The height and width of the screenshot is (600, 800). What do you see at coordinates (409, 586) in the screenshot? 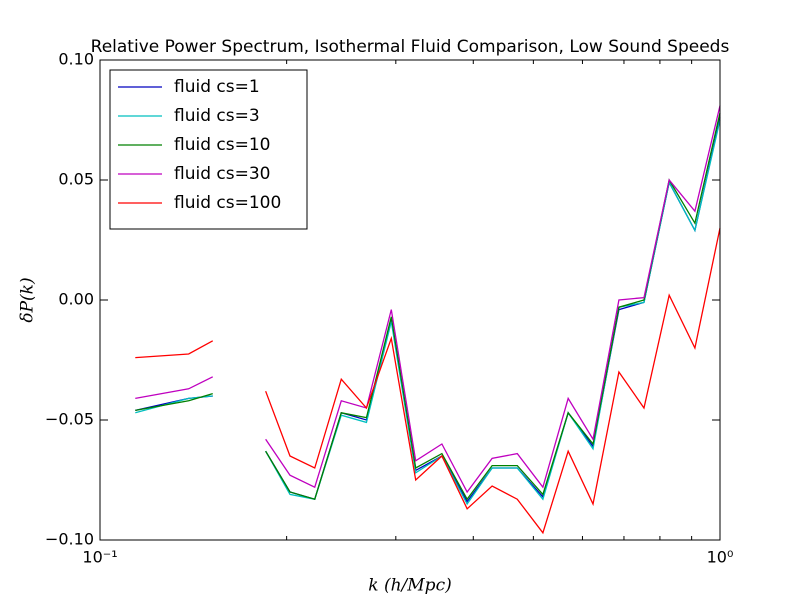
I see `x-axis-label: k (h/Mpc)` at bounding box center [409, 586].